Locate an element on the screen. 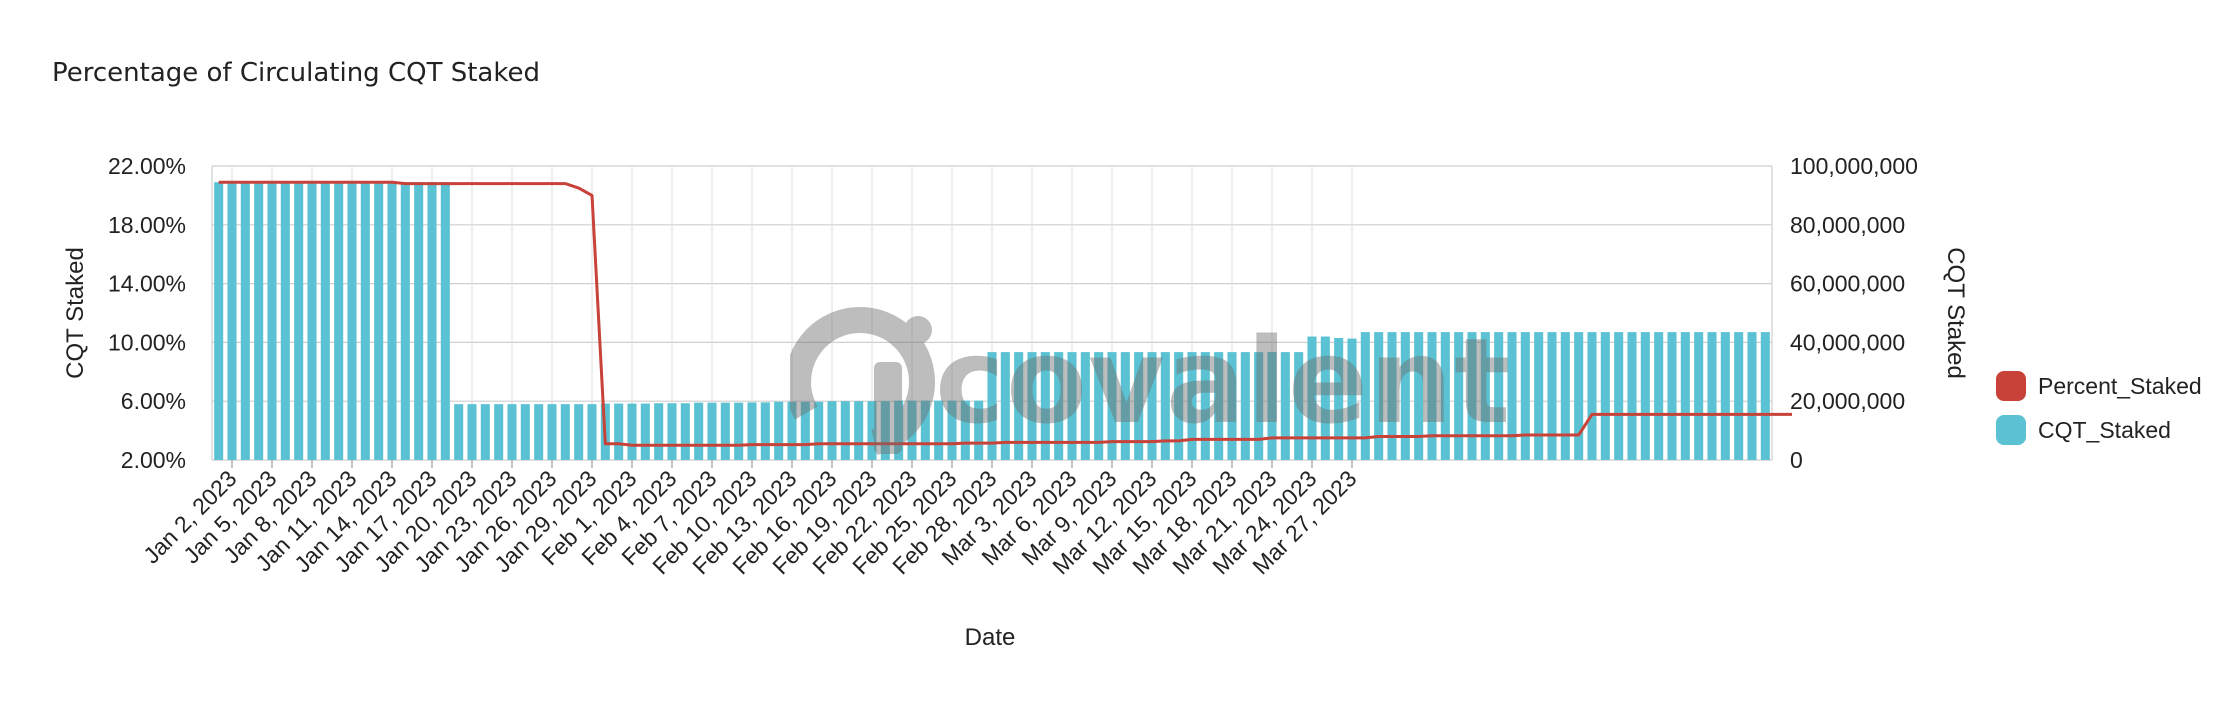 This screenshot has width=2236, height=712. left-y-axis-title: CQT Staked is located at coordinates (75, 313).